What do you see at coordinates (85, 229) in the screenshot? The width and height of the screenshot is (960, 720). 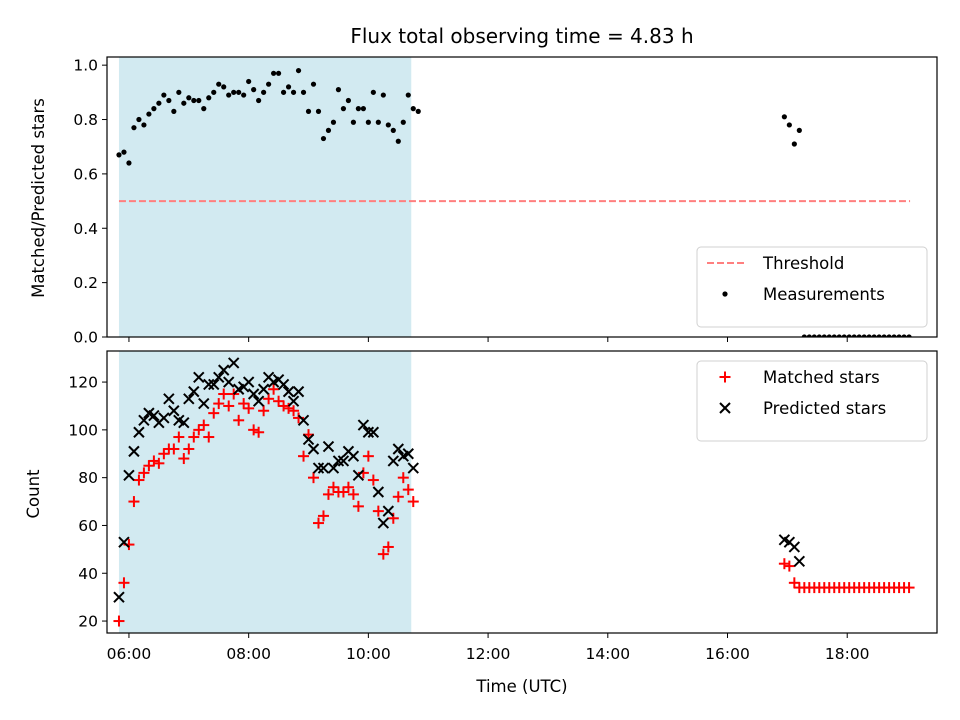 I see `y-tick-label: 0.4` at bounding box center [85, 229].